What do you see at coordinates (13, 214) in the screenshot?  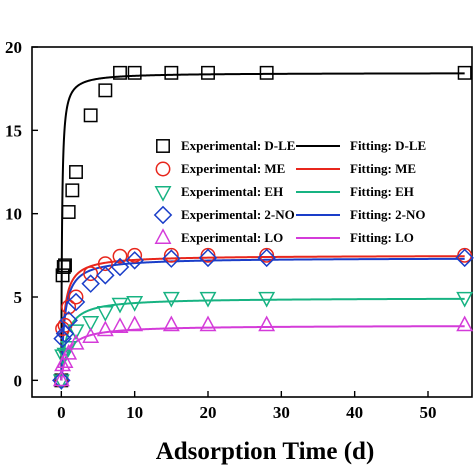 I see `y-tick-label: 10` at bounding box center [13, 214].